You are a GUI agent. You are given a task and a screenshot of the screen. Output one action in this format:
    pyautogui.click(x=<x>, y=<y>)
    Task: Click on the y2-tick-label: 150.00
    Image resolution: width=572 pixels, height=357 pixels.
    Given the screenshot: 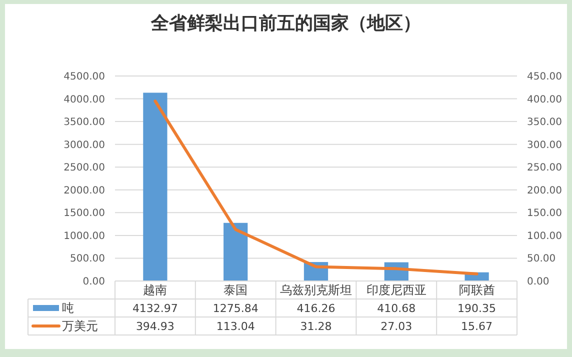 What is the action you would take?
    pyautogui.click(x=544, y=214)
    